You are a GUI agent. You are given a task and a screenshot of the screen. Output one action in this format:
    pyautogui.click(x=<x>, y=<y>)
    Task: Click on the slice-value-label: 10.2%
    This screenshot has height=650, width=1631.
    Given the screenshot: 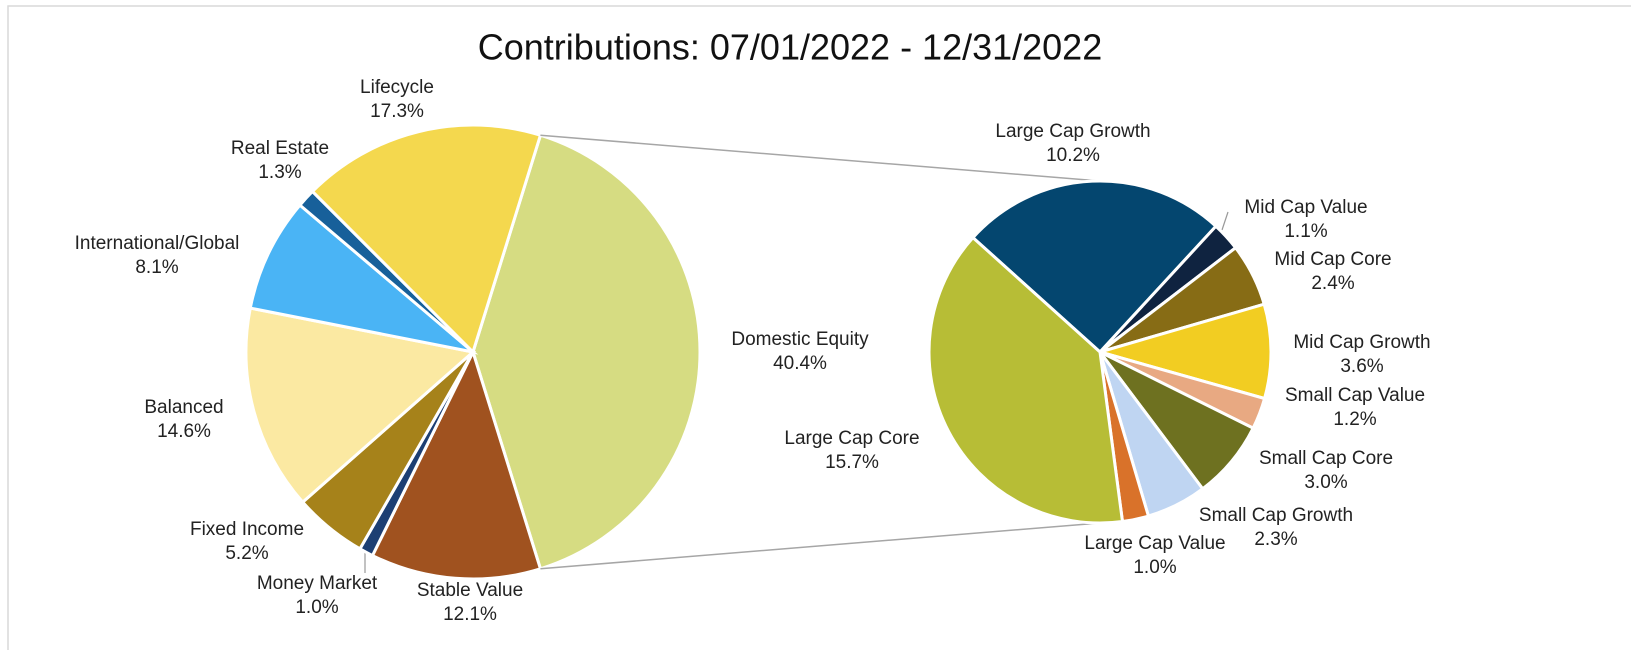 What is the action you would take?
    pyautogui.click(x=1073, y=155)
    